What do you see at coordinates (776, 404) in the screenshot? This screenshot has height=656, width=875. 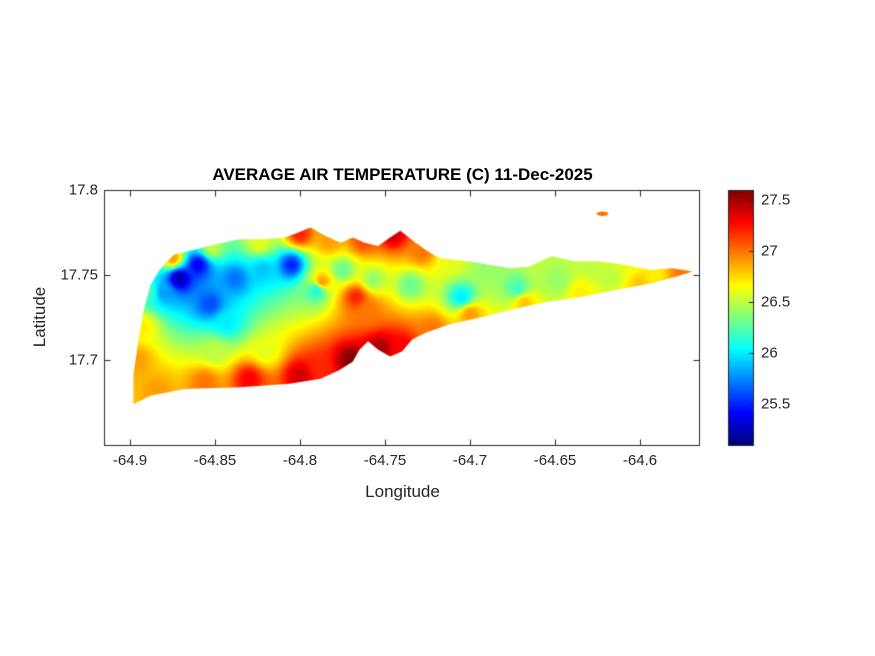 I see `colorbar-tick-label: 25.5` at bounding box center [776, 404].